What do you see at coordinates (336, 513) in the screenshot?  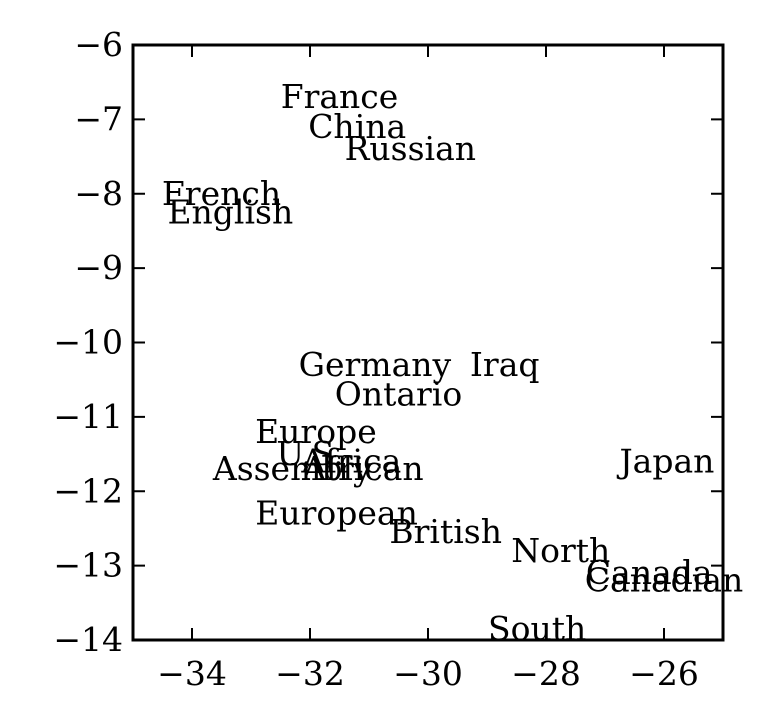 I see `word-point-label: European` at bounding box center [336, 513].